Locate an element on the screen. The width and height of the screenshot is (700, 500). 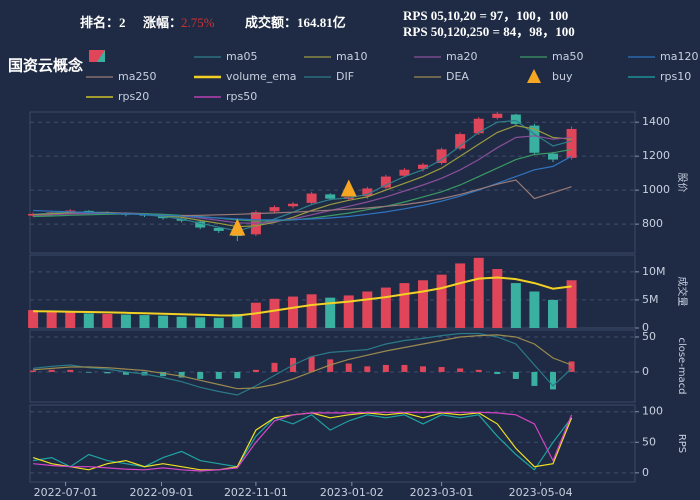
legend-marker is located at coordinates (534, 76).